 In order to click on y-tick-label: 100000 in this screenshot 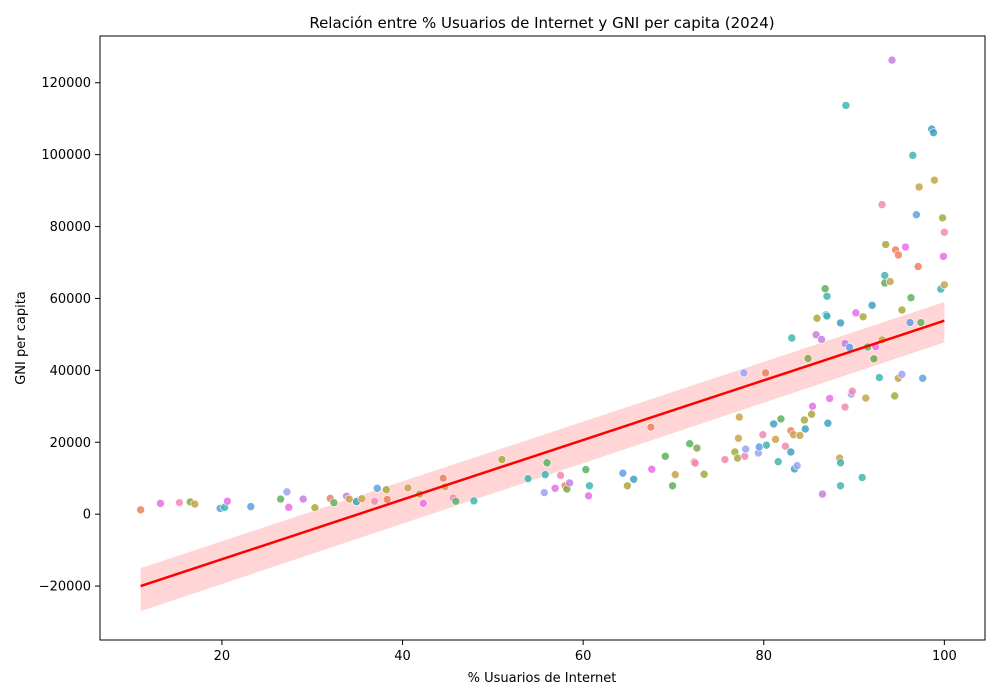, I will do `click(66, 155)`.